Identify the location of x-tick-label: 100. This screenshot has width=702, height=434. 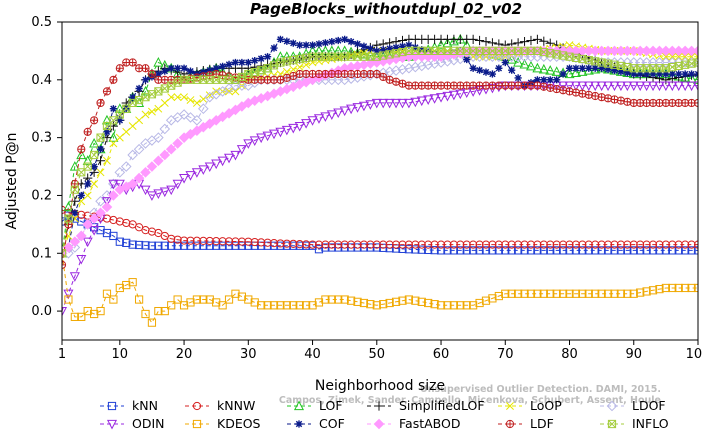
(694, 354).